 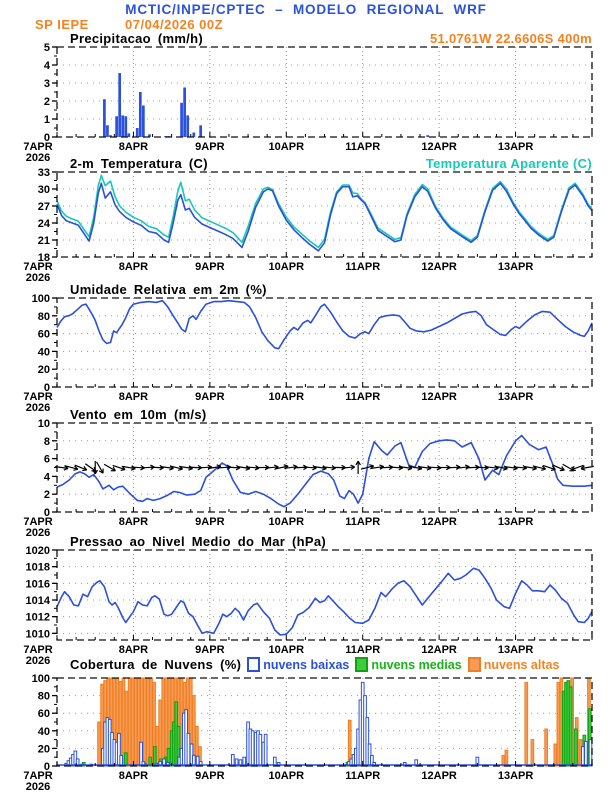 I want to click on panel-title-umidade: Umidade Relativa em 2m (%), so click(x=168, y=289).